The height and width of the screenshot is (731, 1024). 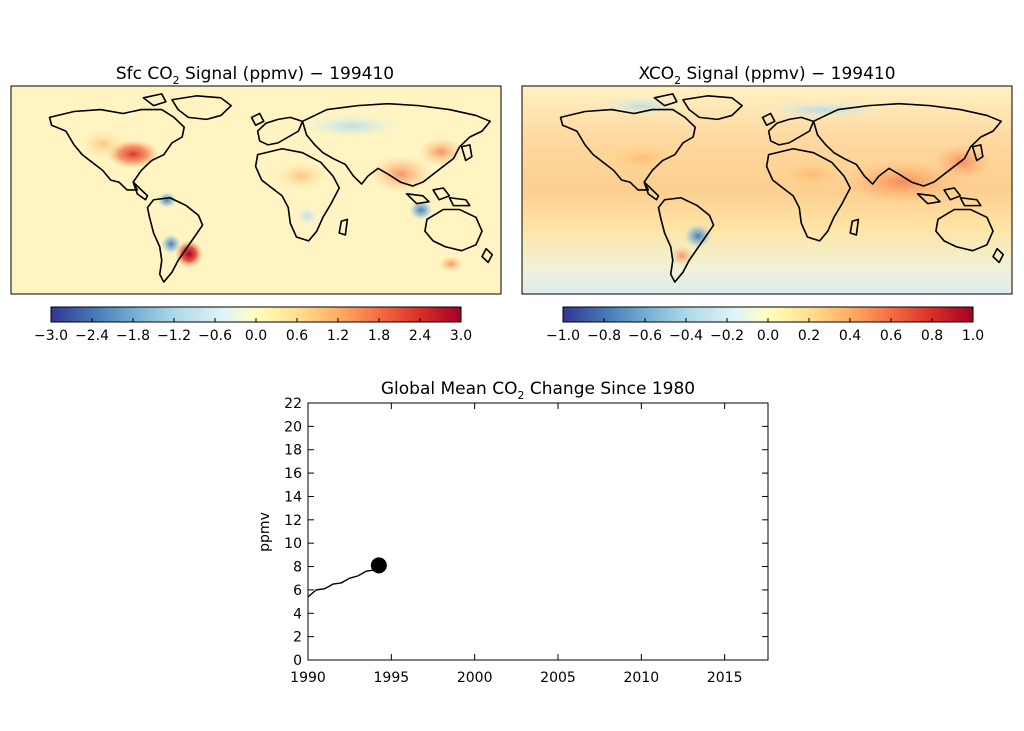 What do you see at coordinates (103, 144) in the screenshot?
I see `sfc-anomaly-west-north-america` at bounding box center [103, 144].